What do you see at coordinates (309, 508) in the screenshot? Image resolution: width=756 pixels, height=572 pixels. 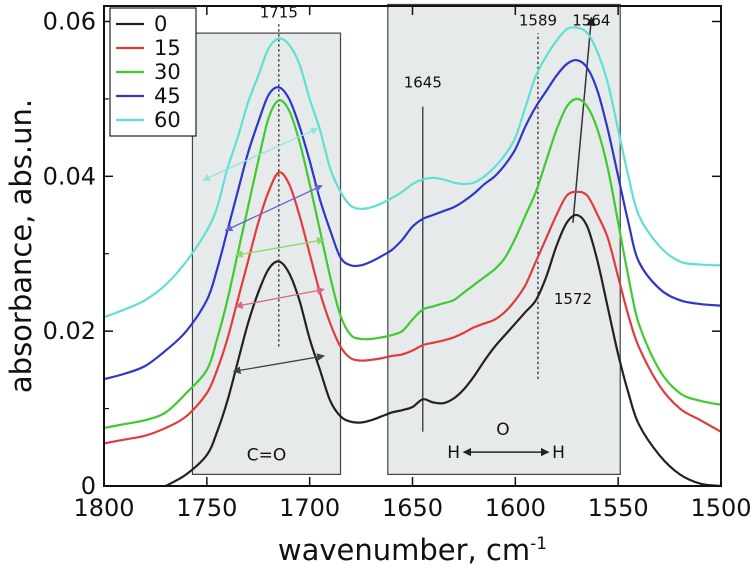 I see `x-tick-label: 1700` at bounding box center [309, 508].